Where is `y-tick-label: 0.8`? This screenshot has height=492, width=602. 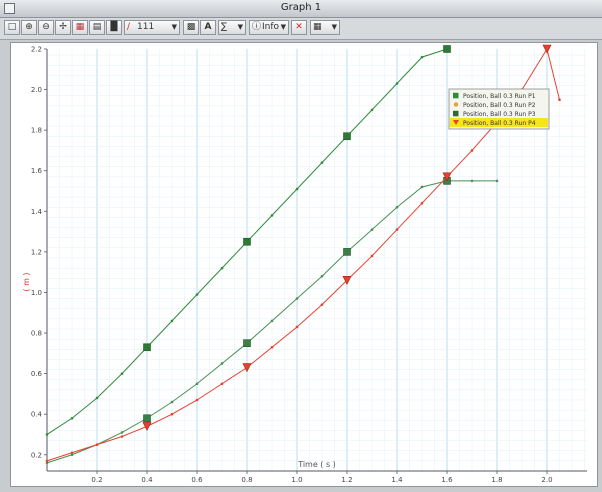
y-tick-label: 0.8 is located at coordinates (36, 334).